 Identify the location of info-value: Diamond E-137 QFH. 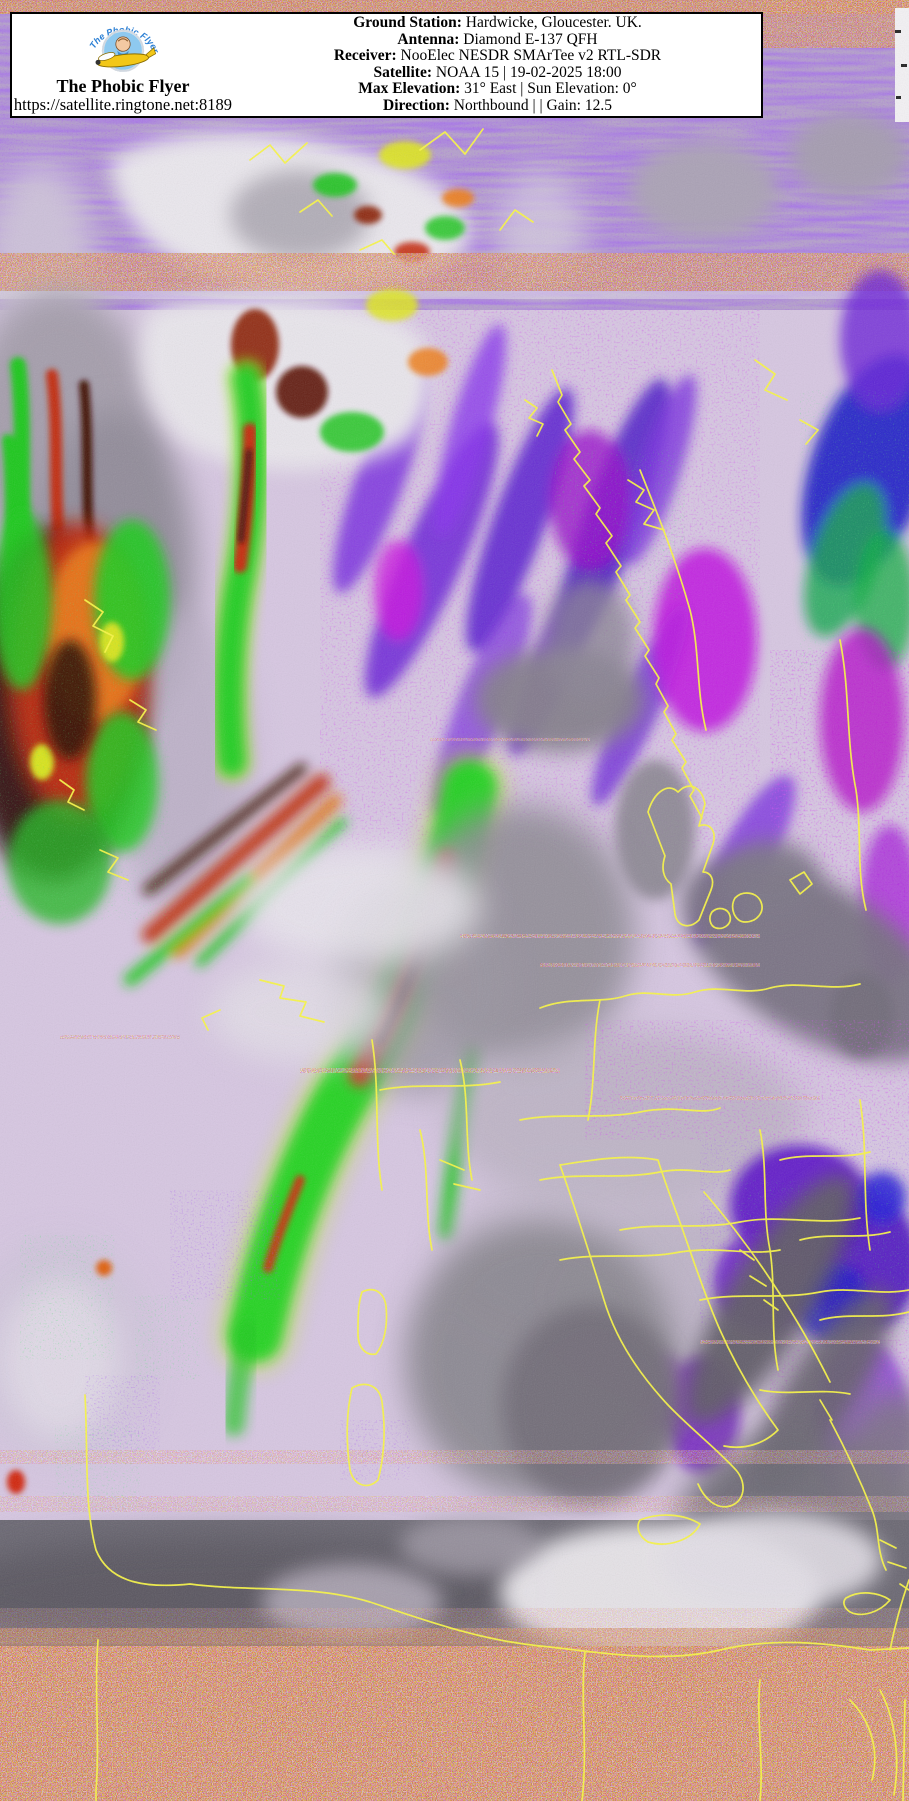
(530, 39).